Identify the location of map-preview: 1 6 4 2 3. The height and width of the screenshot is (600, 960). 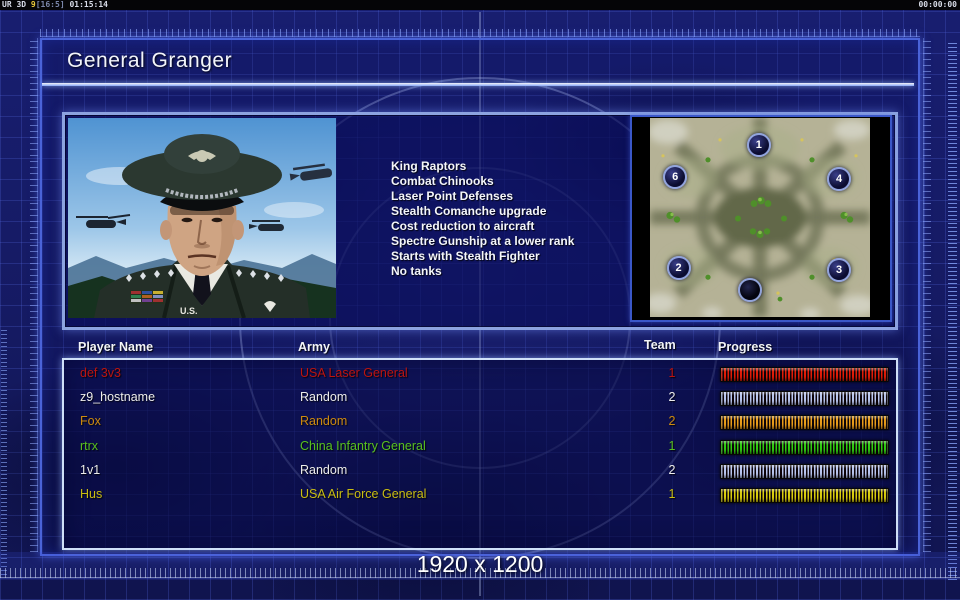
(761, 218).